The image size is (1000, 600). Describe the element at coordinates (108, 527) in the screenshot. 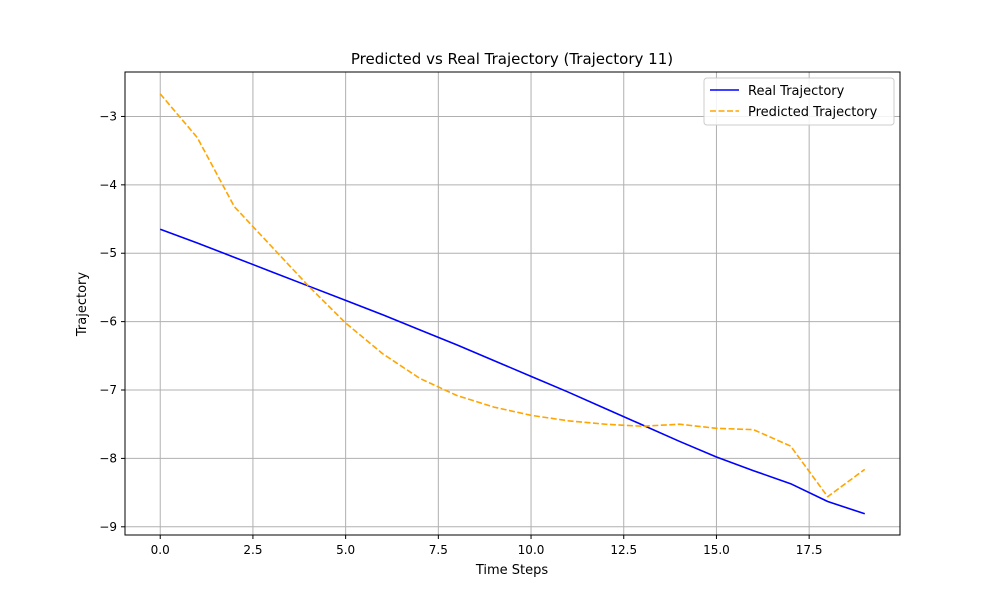

I see `y-tick-label: −9` at that location.